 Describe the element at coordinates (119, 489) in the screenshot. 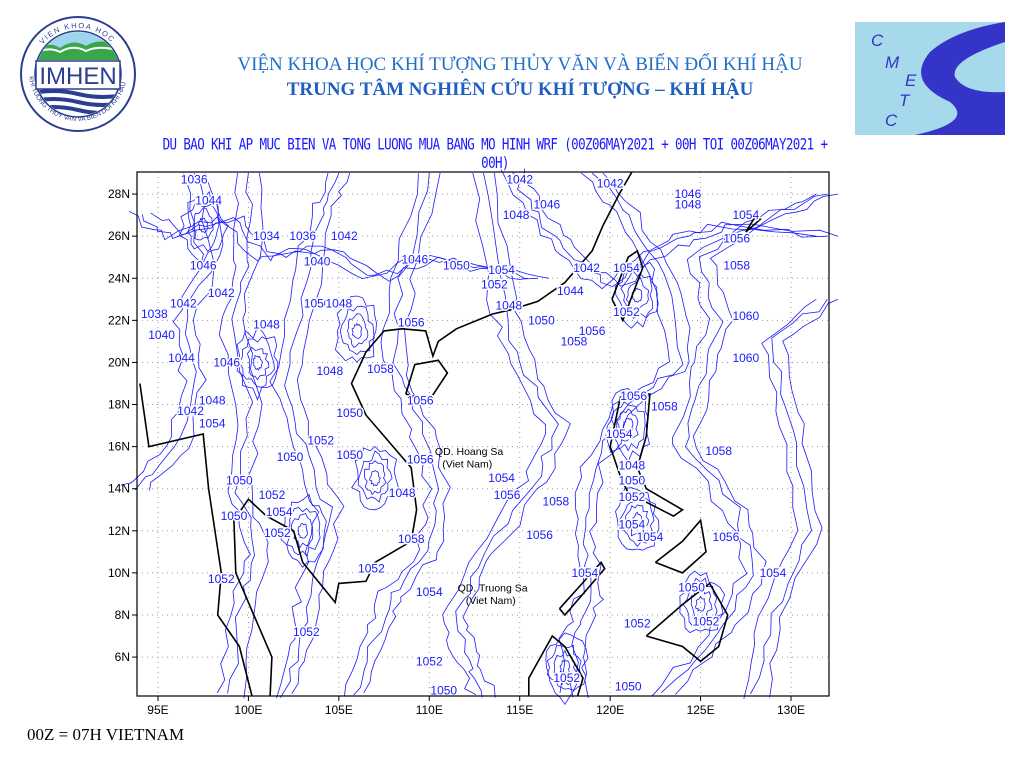

I see `tick-label-lat: 14N` at that location.